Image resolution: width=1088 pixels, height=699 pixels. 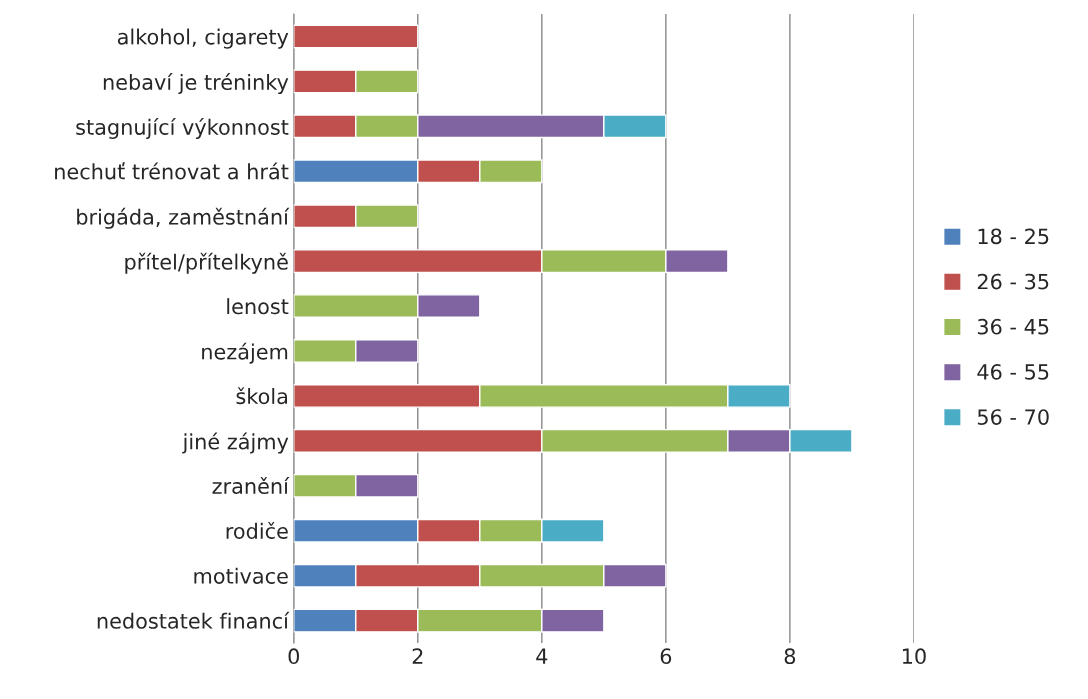 What do you see at coordinates (1013, 326) in the screenshot?
I see `legend-label: 36 - 45` at bounding box center [1013, 326].